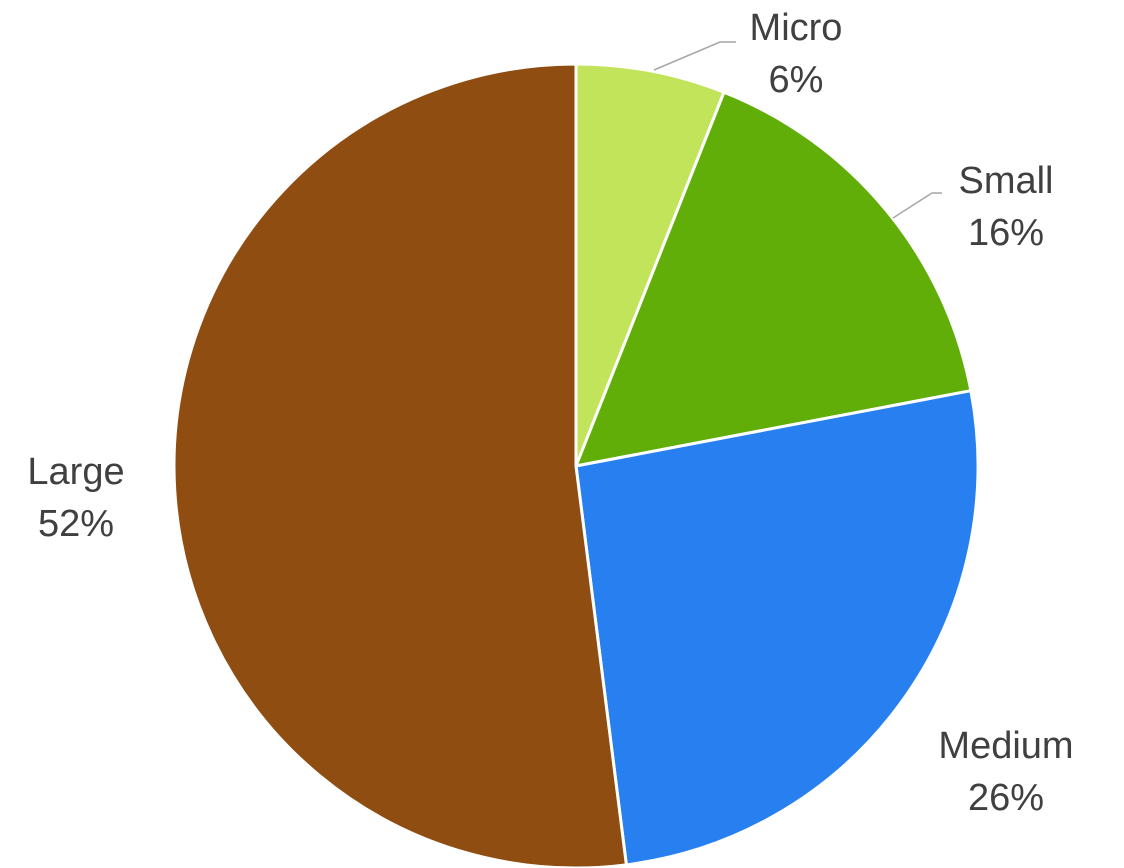 The height and width of the screenshot is (868, 1124). I want to click on slice-label-large: Large 52%, so click(75, 498).